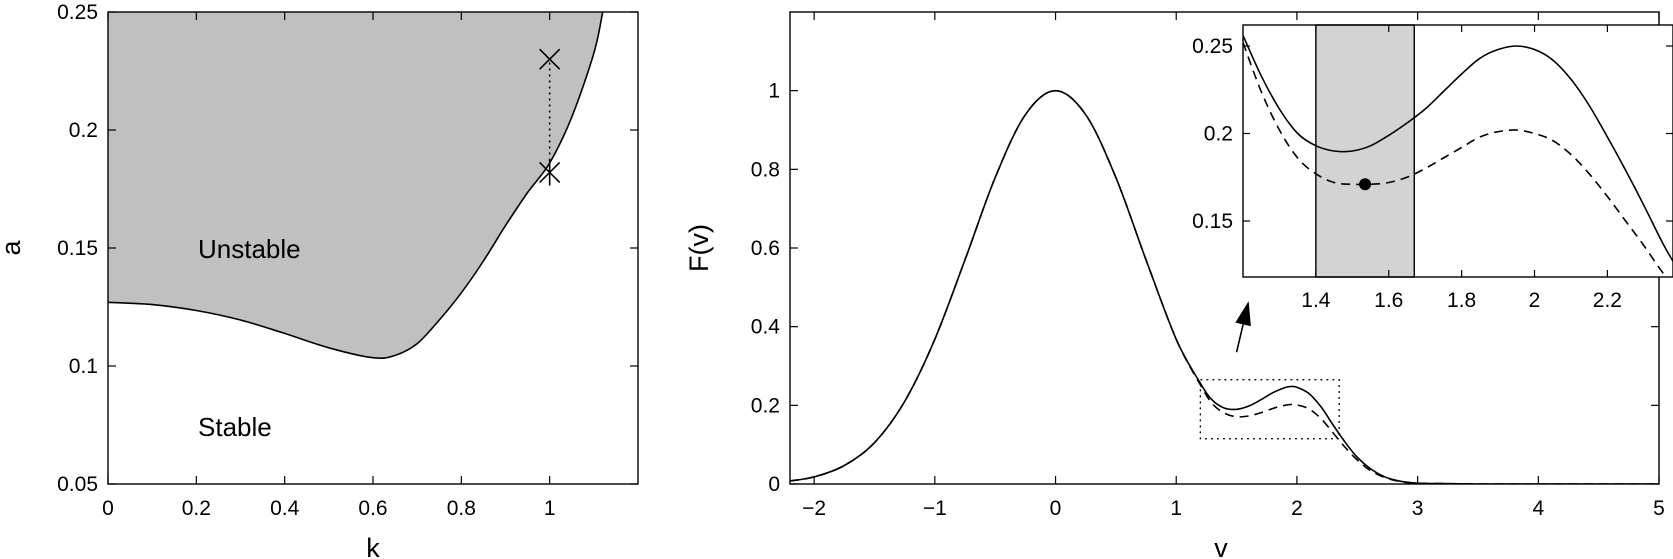  I want to click on inset-solid-series-line, so click(1458, 148).